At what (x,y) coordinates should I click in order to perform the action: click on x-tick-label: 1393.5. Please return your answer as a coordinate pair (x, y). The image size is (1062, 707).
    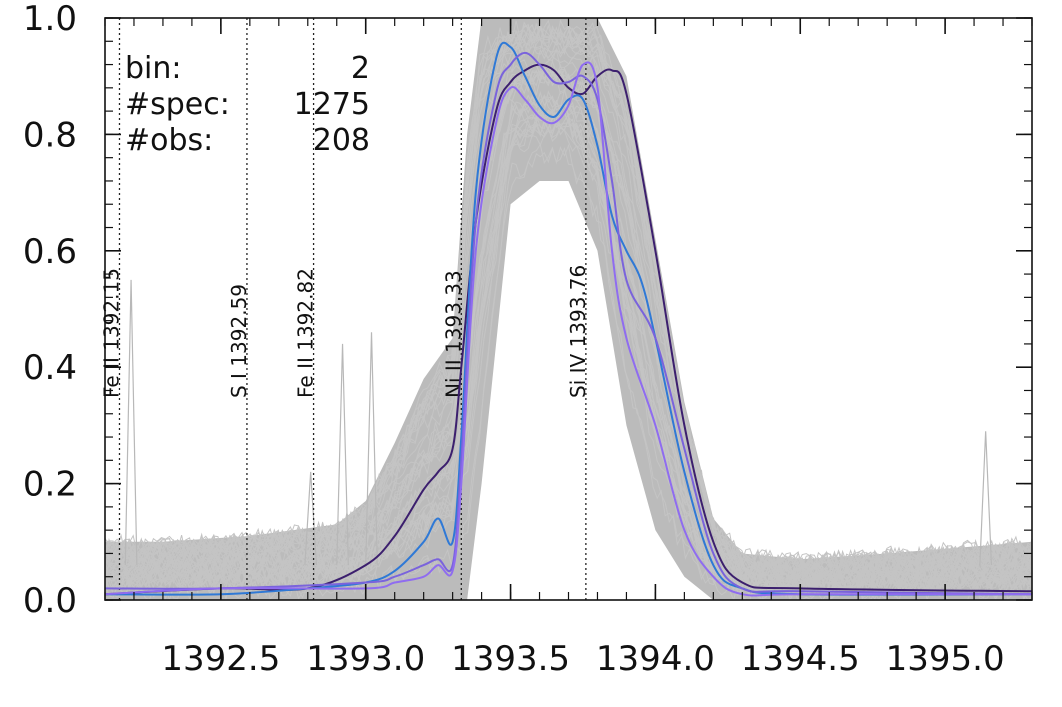
    Looking at the image, I should click on (510, 659).